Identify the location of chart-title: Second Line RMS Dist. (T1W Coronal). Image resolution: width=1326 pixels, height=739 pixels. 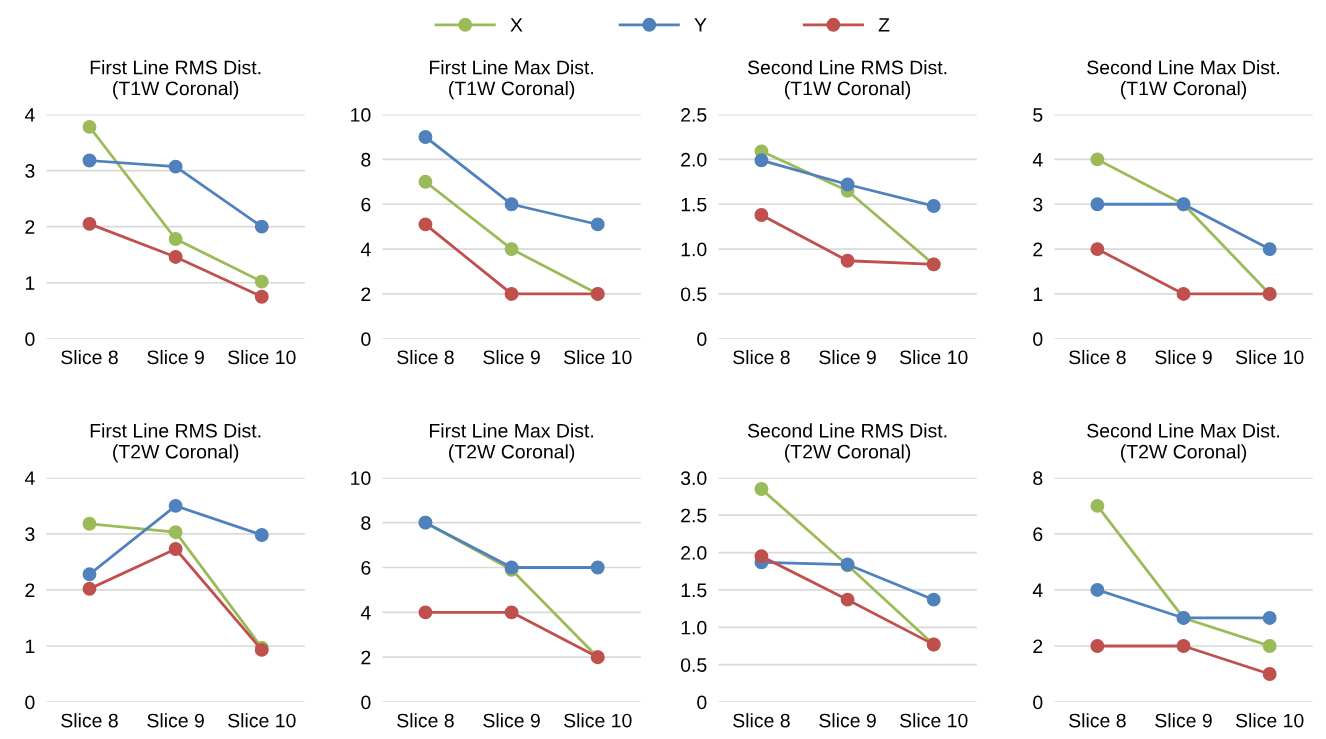
(847, 80).